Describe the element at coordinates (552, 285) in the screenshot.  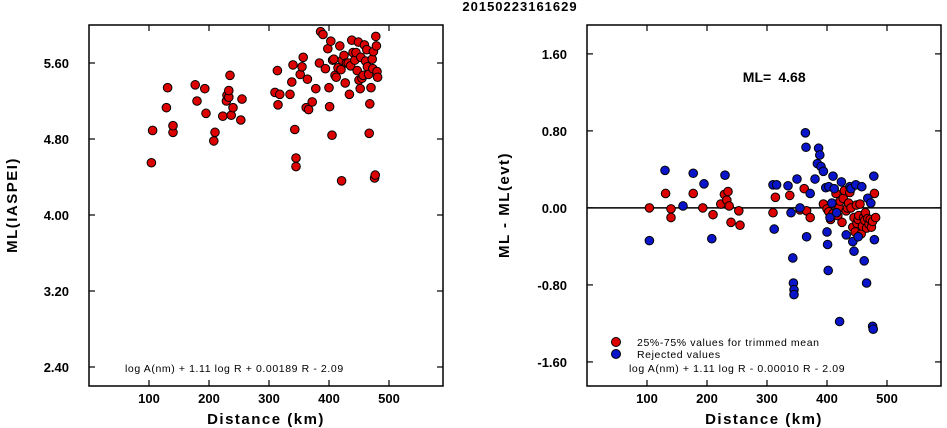
I see `y-tick-label: -0.80` at that location.